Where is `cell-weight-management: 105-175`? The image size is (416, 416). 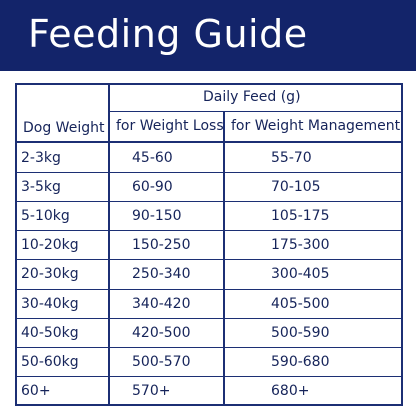
cell-weight-management: 105-175 is located at coordinates (300, 216).